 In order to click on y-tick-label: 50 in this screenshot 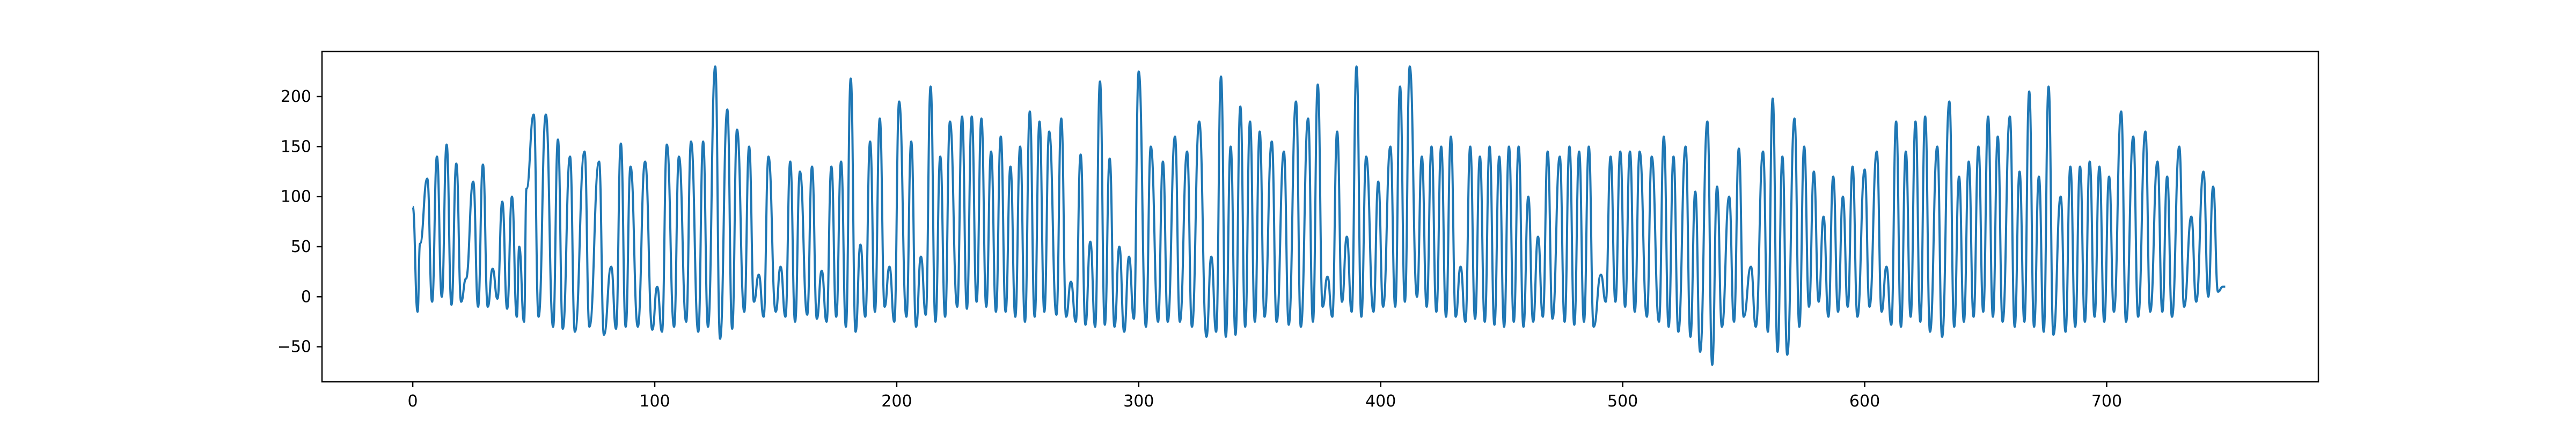, I will do `click(301, 247)`.